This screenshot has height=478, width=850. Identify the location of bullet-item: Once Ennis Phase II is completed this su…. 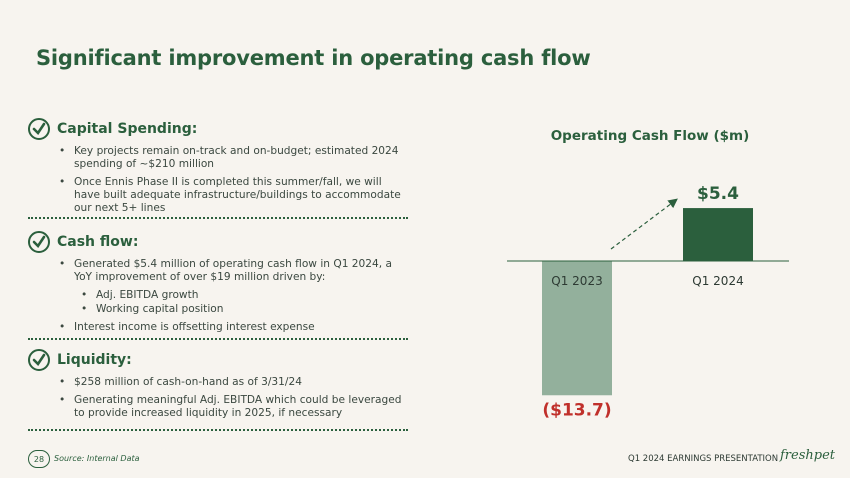
(233, 195).